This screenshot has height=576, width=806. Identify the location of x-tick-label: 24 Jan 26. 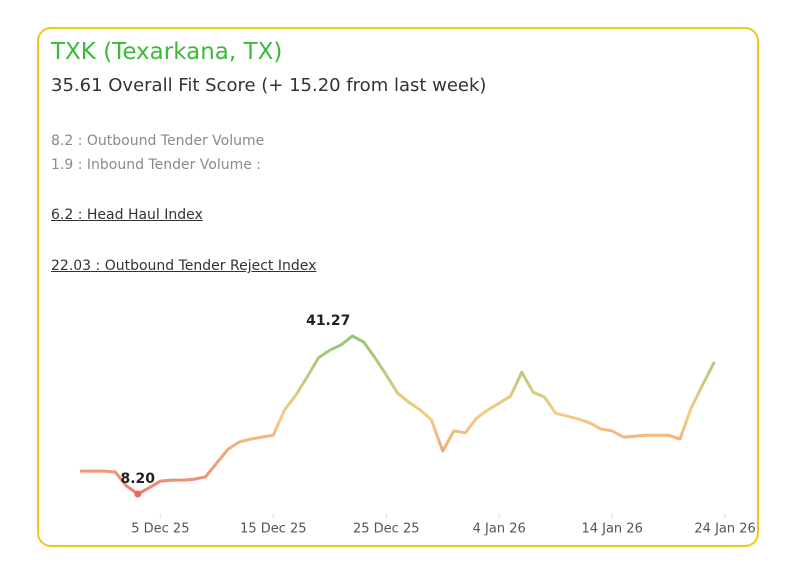
(724, 529).